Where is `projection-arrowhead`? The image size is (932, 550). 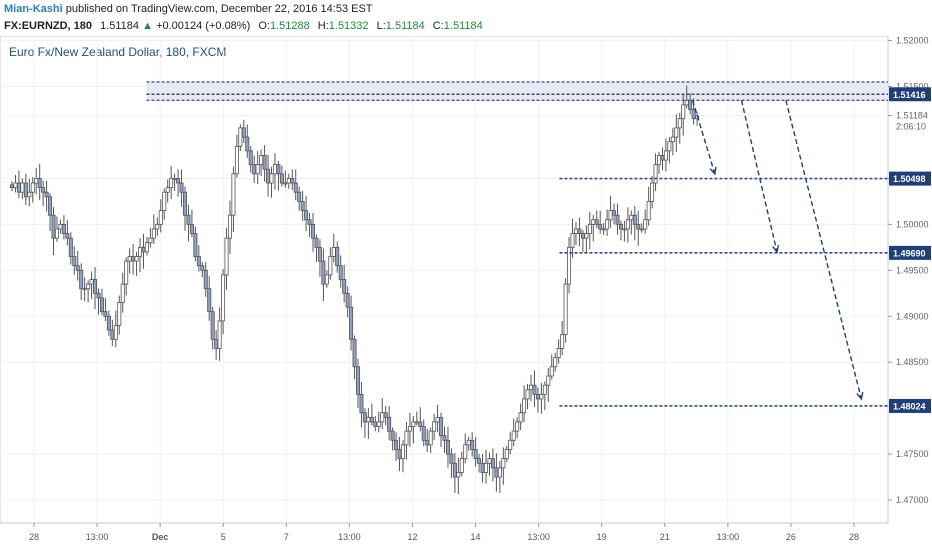
projection-arrowhead is located at coordinates (776, 249).